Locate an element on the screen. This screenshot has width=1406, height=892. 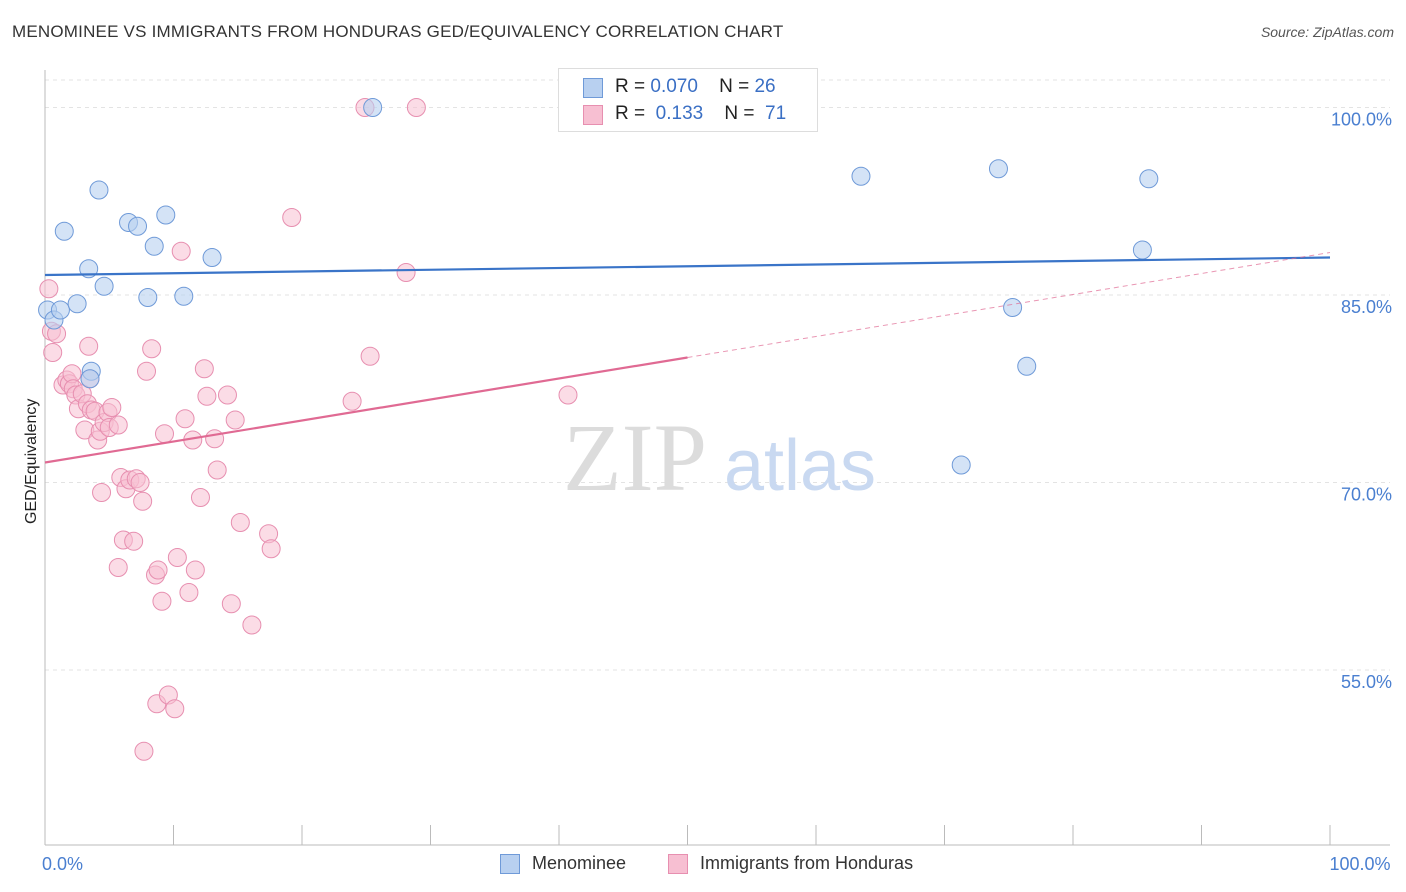
honduras-trend-extension is located at coordinates (1009, 305).